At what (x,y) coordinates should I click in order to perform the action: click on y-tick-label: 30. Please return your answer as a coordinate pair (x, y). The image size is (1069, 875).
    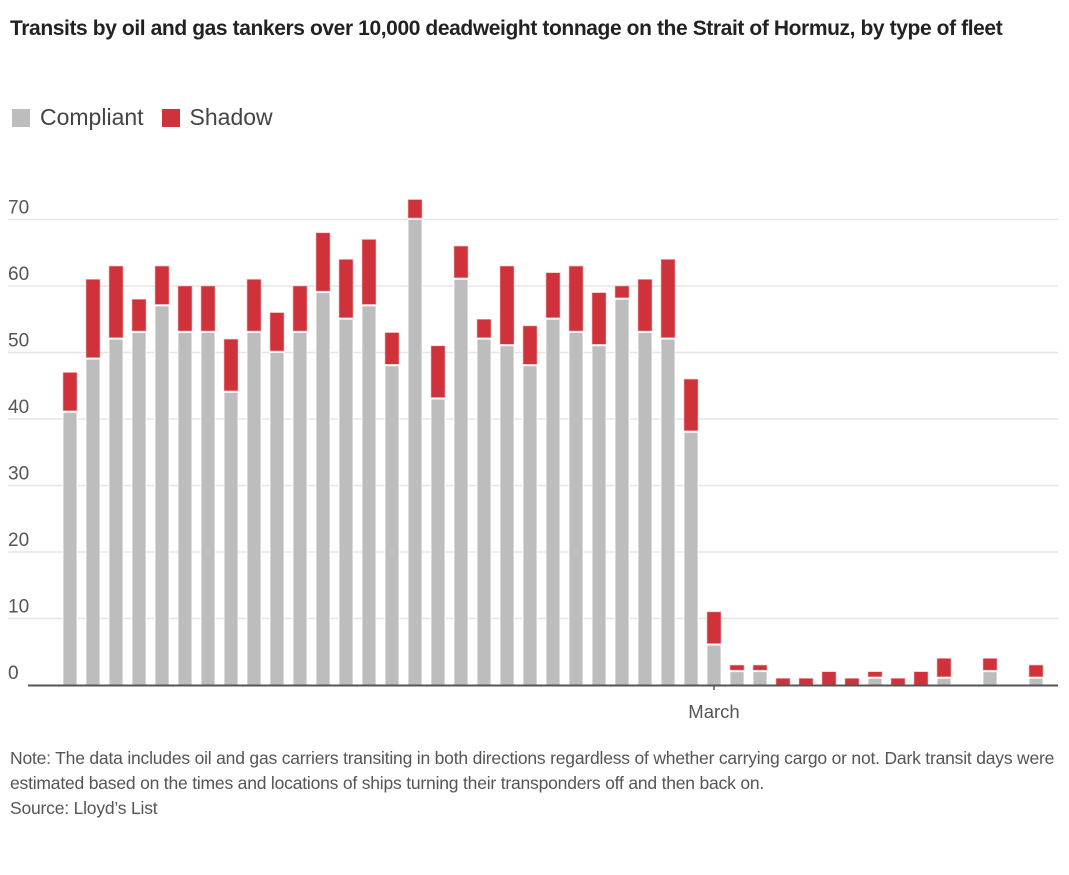
    Looking at the image, I should click on (18, 474).